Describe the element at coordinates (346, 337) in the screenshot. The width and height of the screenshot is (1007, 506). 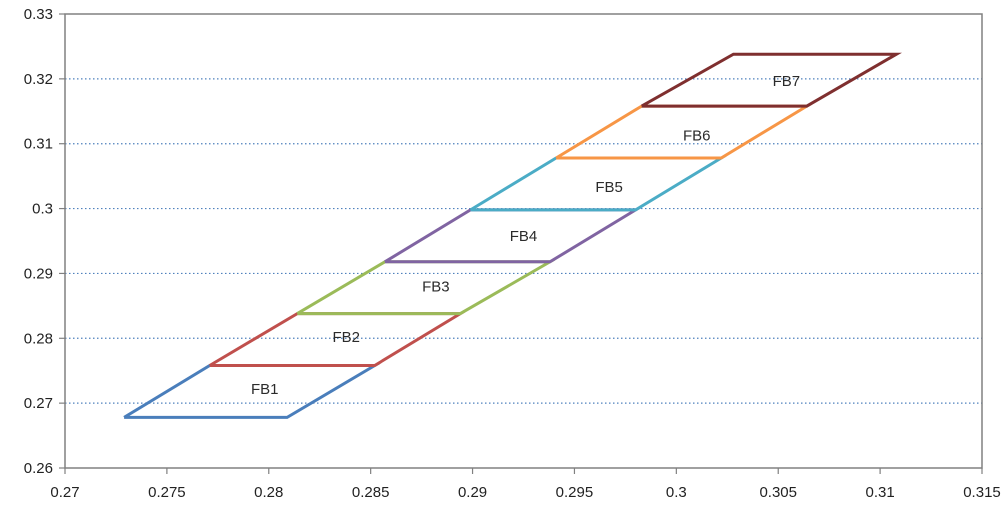
I see `series-label-fb2: FB2` at that location.